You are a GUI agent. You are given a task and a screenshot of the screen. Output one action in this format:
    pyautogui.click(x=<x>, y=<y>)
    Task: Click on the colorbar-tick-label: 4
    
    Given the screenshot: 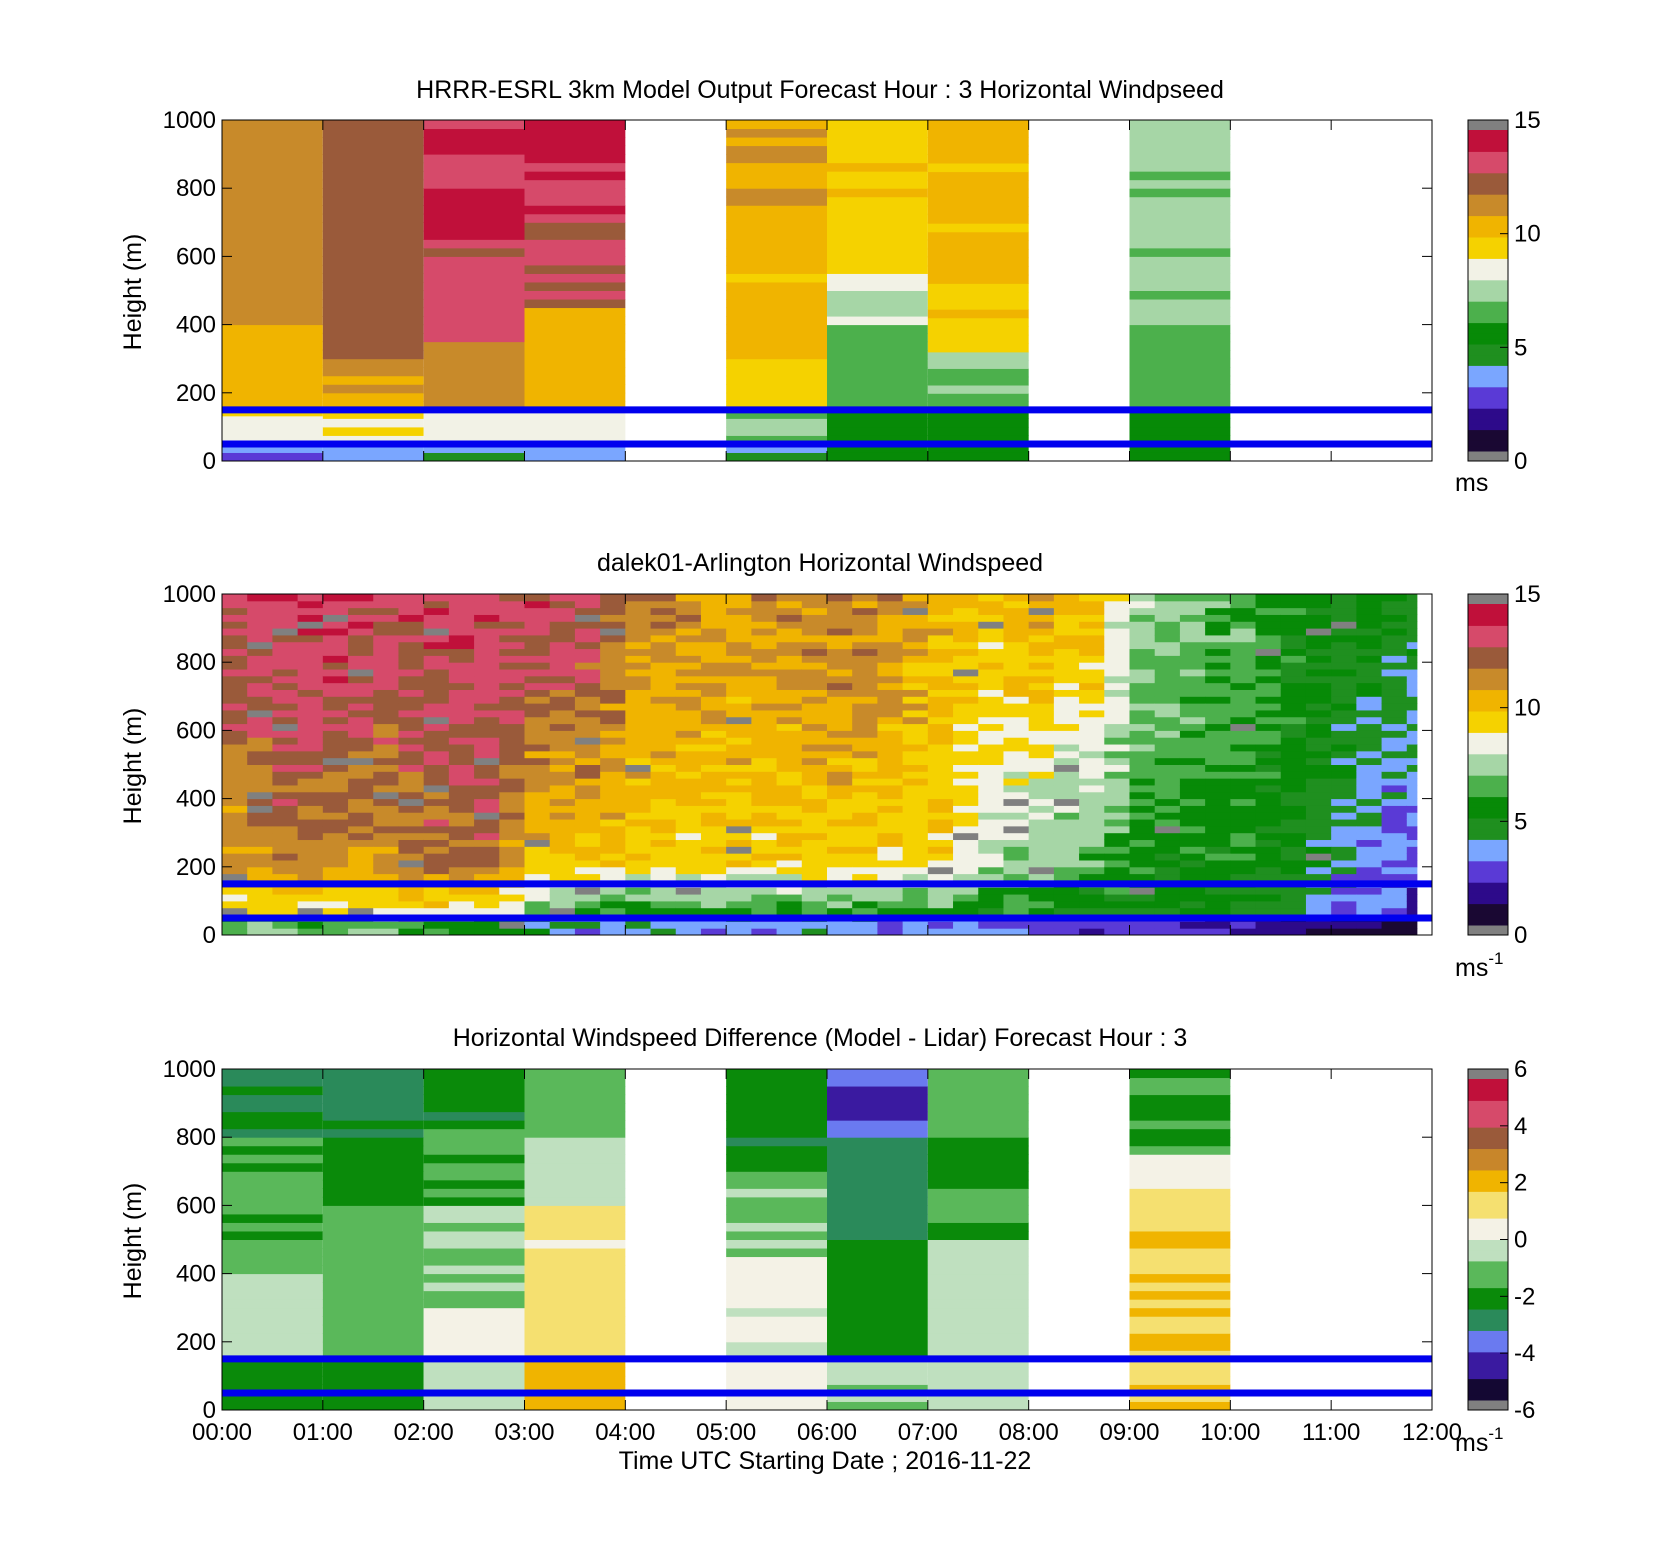 What is the action you would take?
    pyautogui.click(x=1520, y=1126)
    